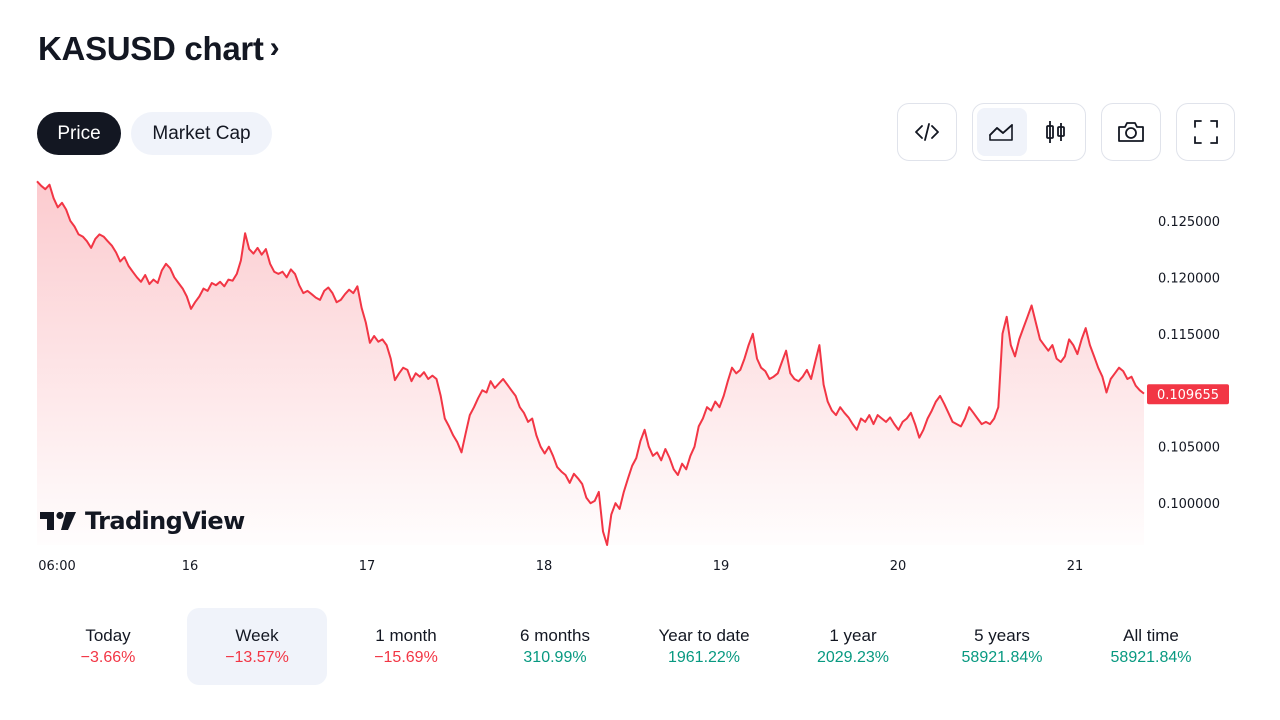  I want to click on code-icon, so click(927, 132).